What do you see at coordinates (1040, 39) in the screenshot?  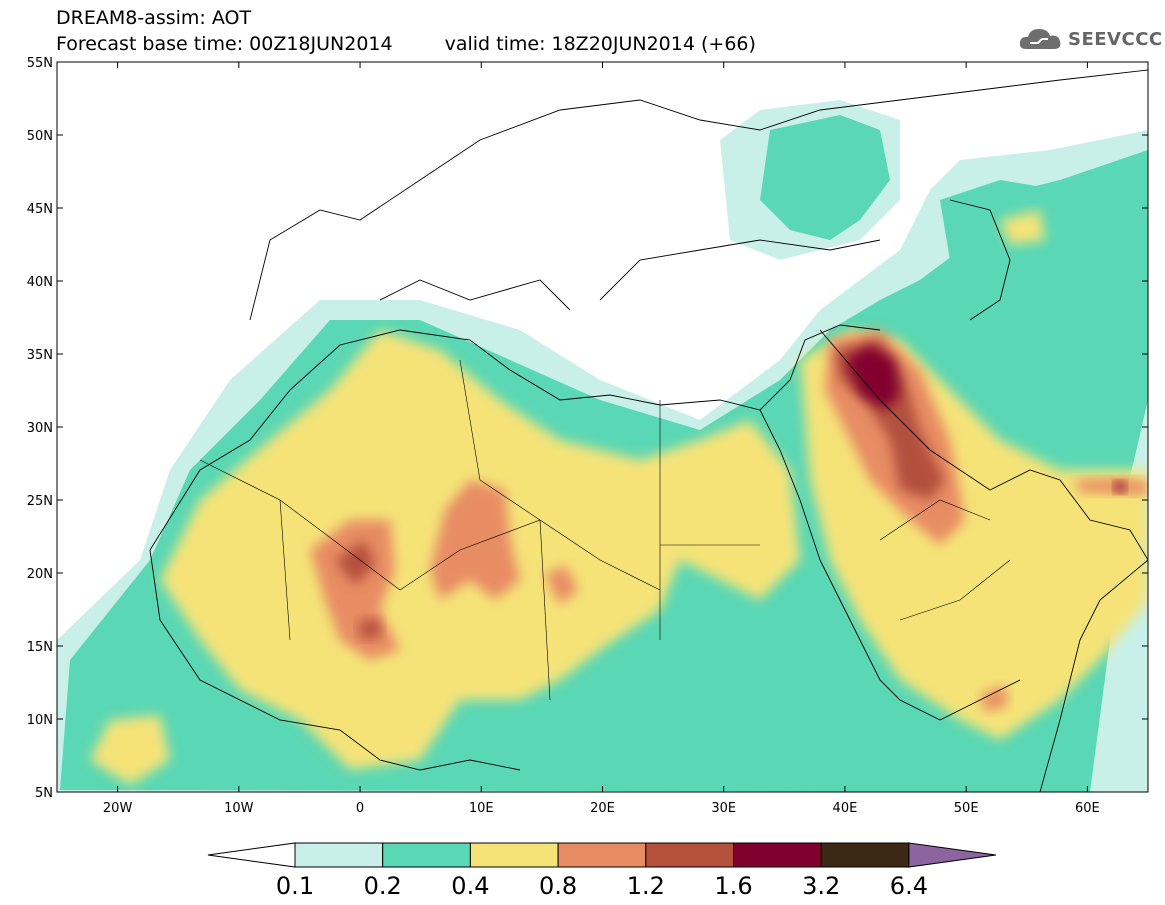 I see `cloud-icon` at bounding box center [1040, 39].